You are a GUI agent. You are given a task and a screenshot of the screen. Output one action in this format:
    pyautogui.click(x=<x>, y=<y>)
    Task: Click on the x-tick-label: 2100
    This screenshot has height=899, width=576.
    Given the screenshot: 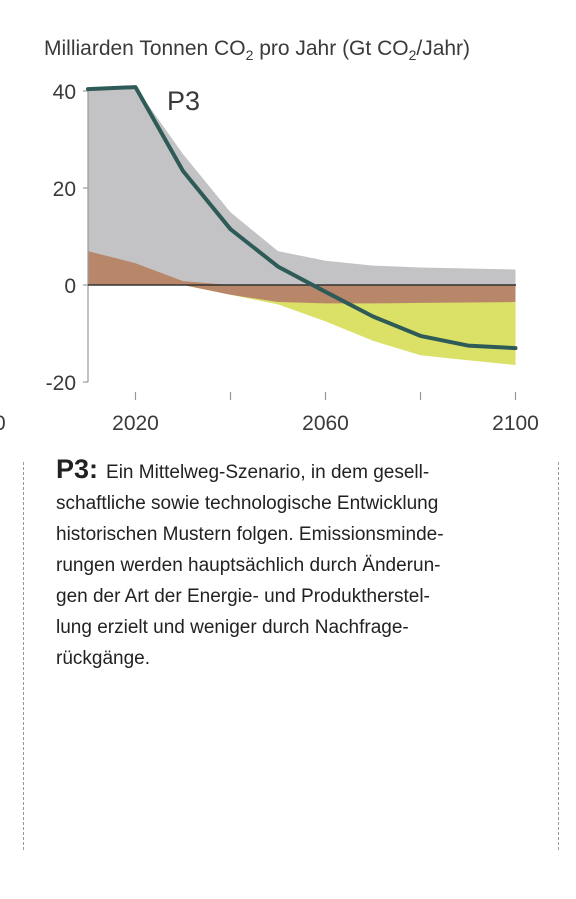 What is the action you would take?
    pyautogui.click(x=515, y=423)
    